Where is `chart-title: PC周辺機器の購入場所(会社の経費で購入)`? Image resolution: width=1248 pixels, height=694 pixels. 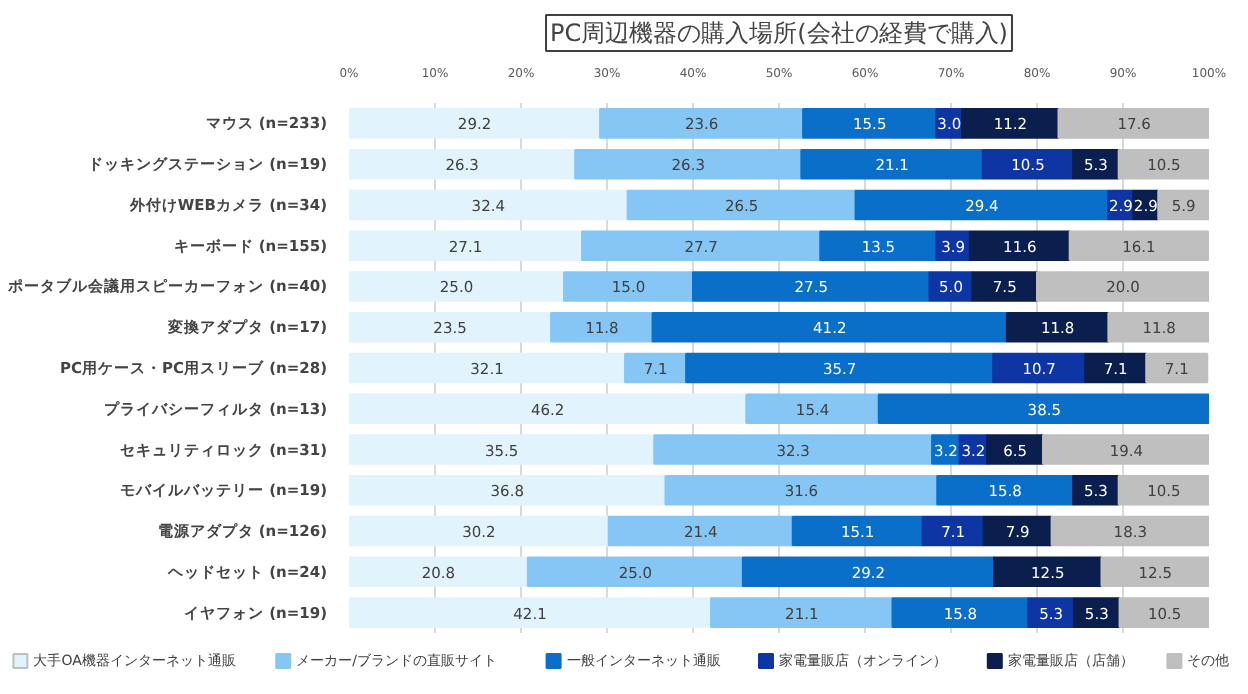 chart-title: PC周辺機器の購入場所(会社の経費で購入) is located at coordinates (779, 33).